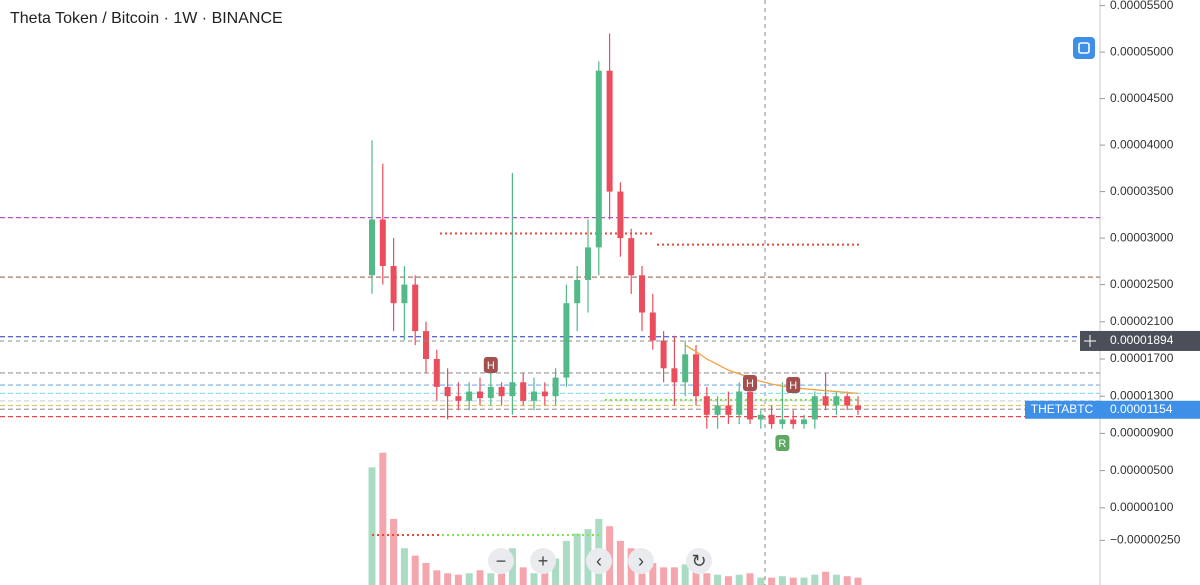 The height and width of the screenshot is (585, 1200). Describe the element at coordinates (1142, 433) in the screenshot. I see `y-tick-label: 0.00000900` at that location.